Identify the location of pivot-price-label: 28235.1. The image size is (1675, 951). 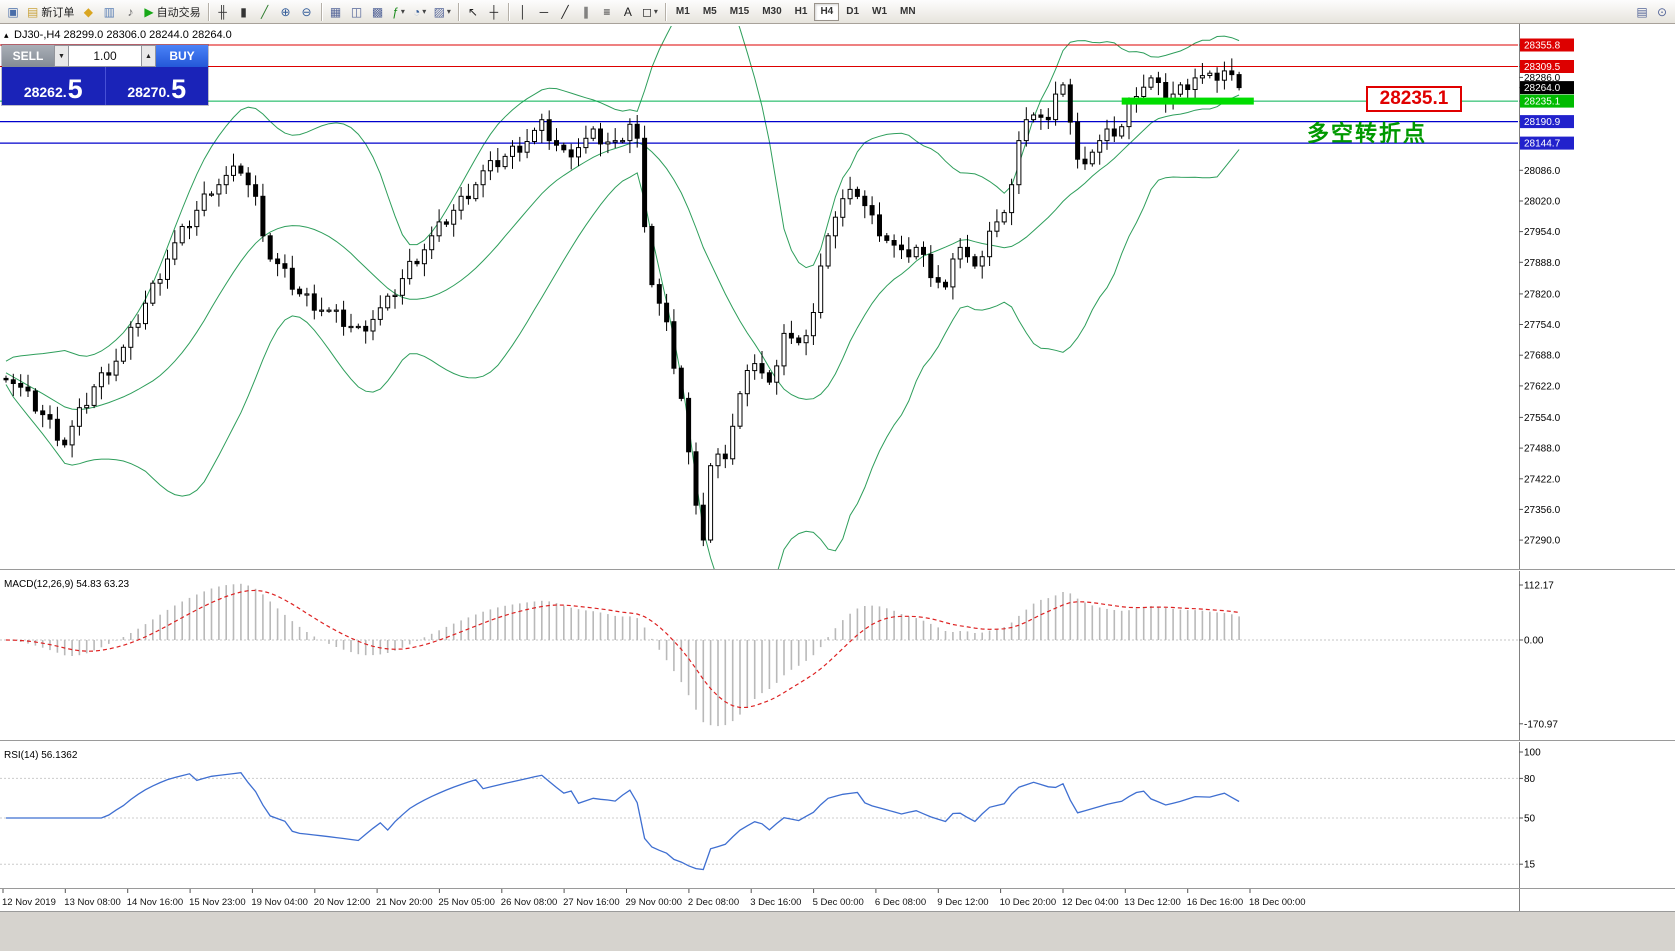
(1414, 99).